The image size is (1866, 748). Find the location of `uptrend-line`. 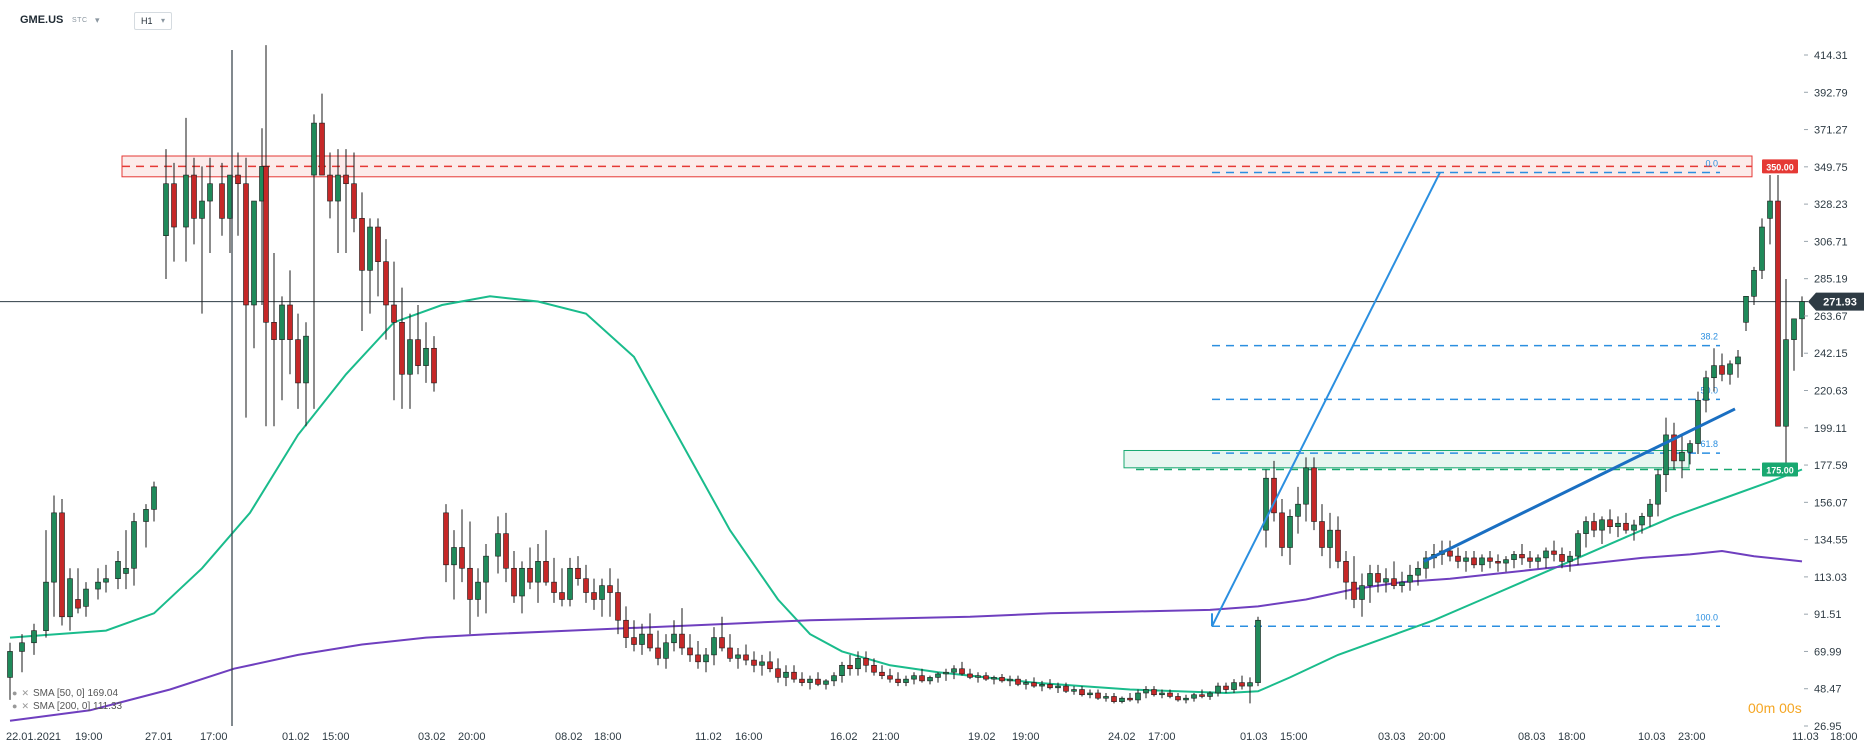

uptrend-line is located at coordinates (1579, 485).